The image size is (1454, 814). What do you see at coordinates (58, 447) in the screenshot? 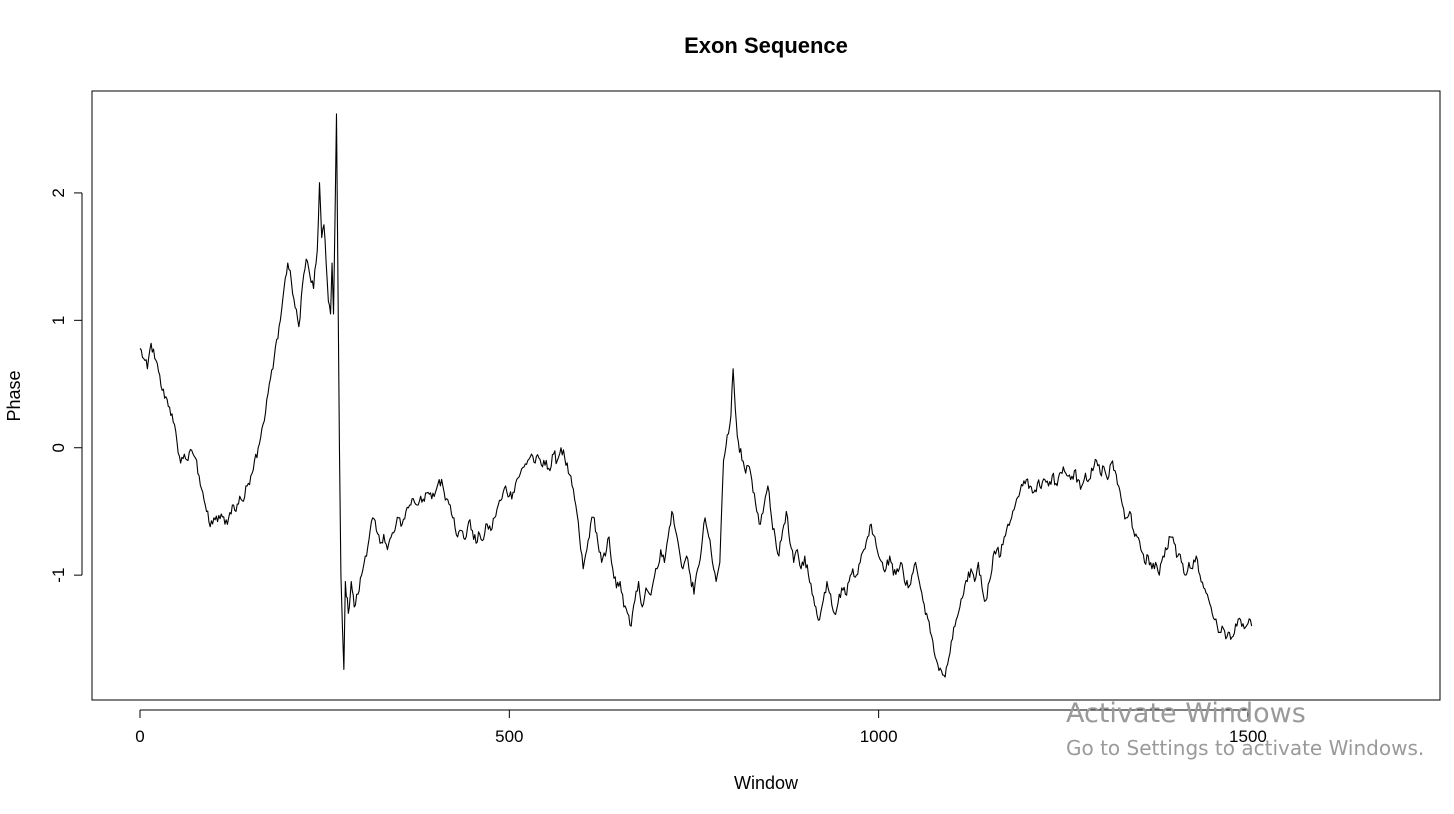
I see `y-tick-label: 0` at bounding box center [58, 447].